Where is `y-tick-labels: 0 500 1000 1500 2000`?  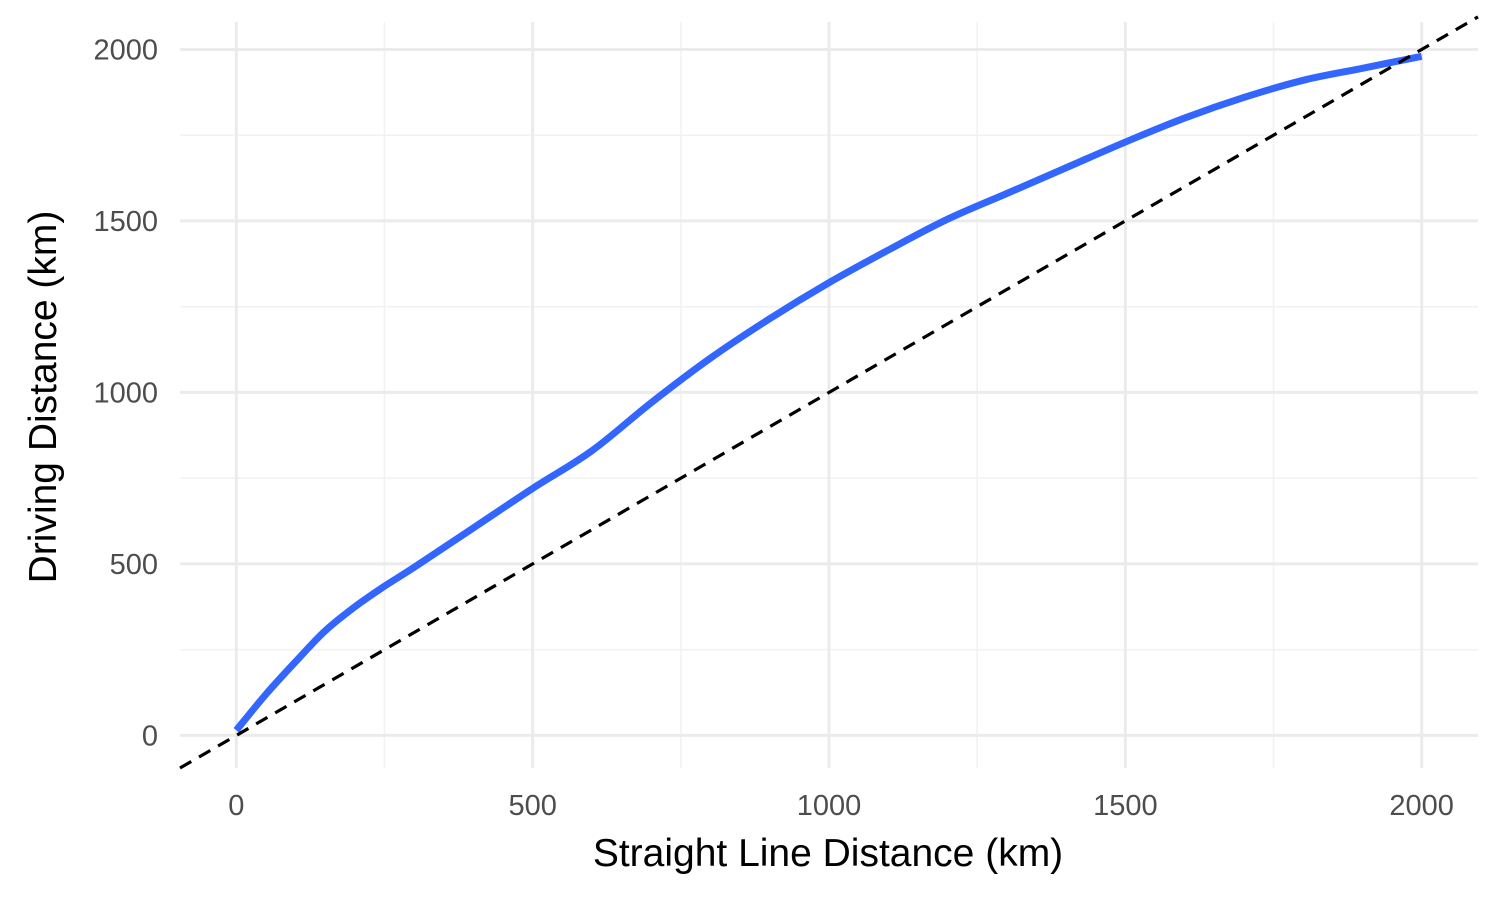
y-tick-labels: 0 500 1000 1500 2000 is located at coordinates (125, 393).